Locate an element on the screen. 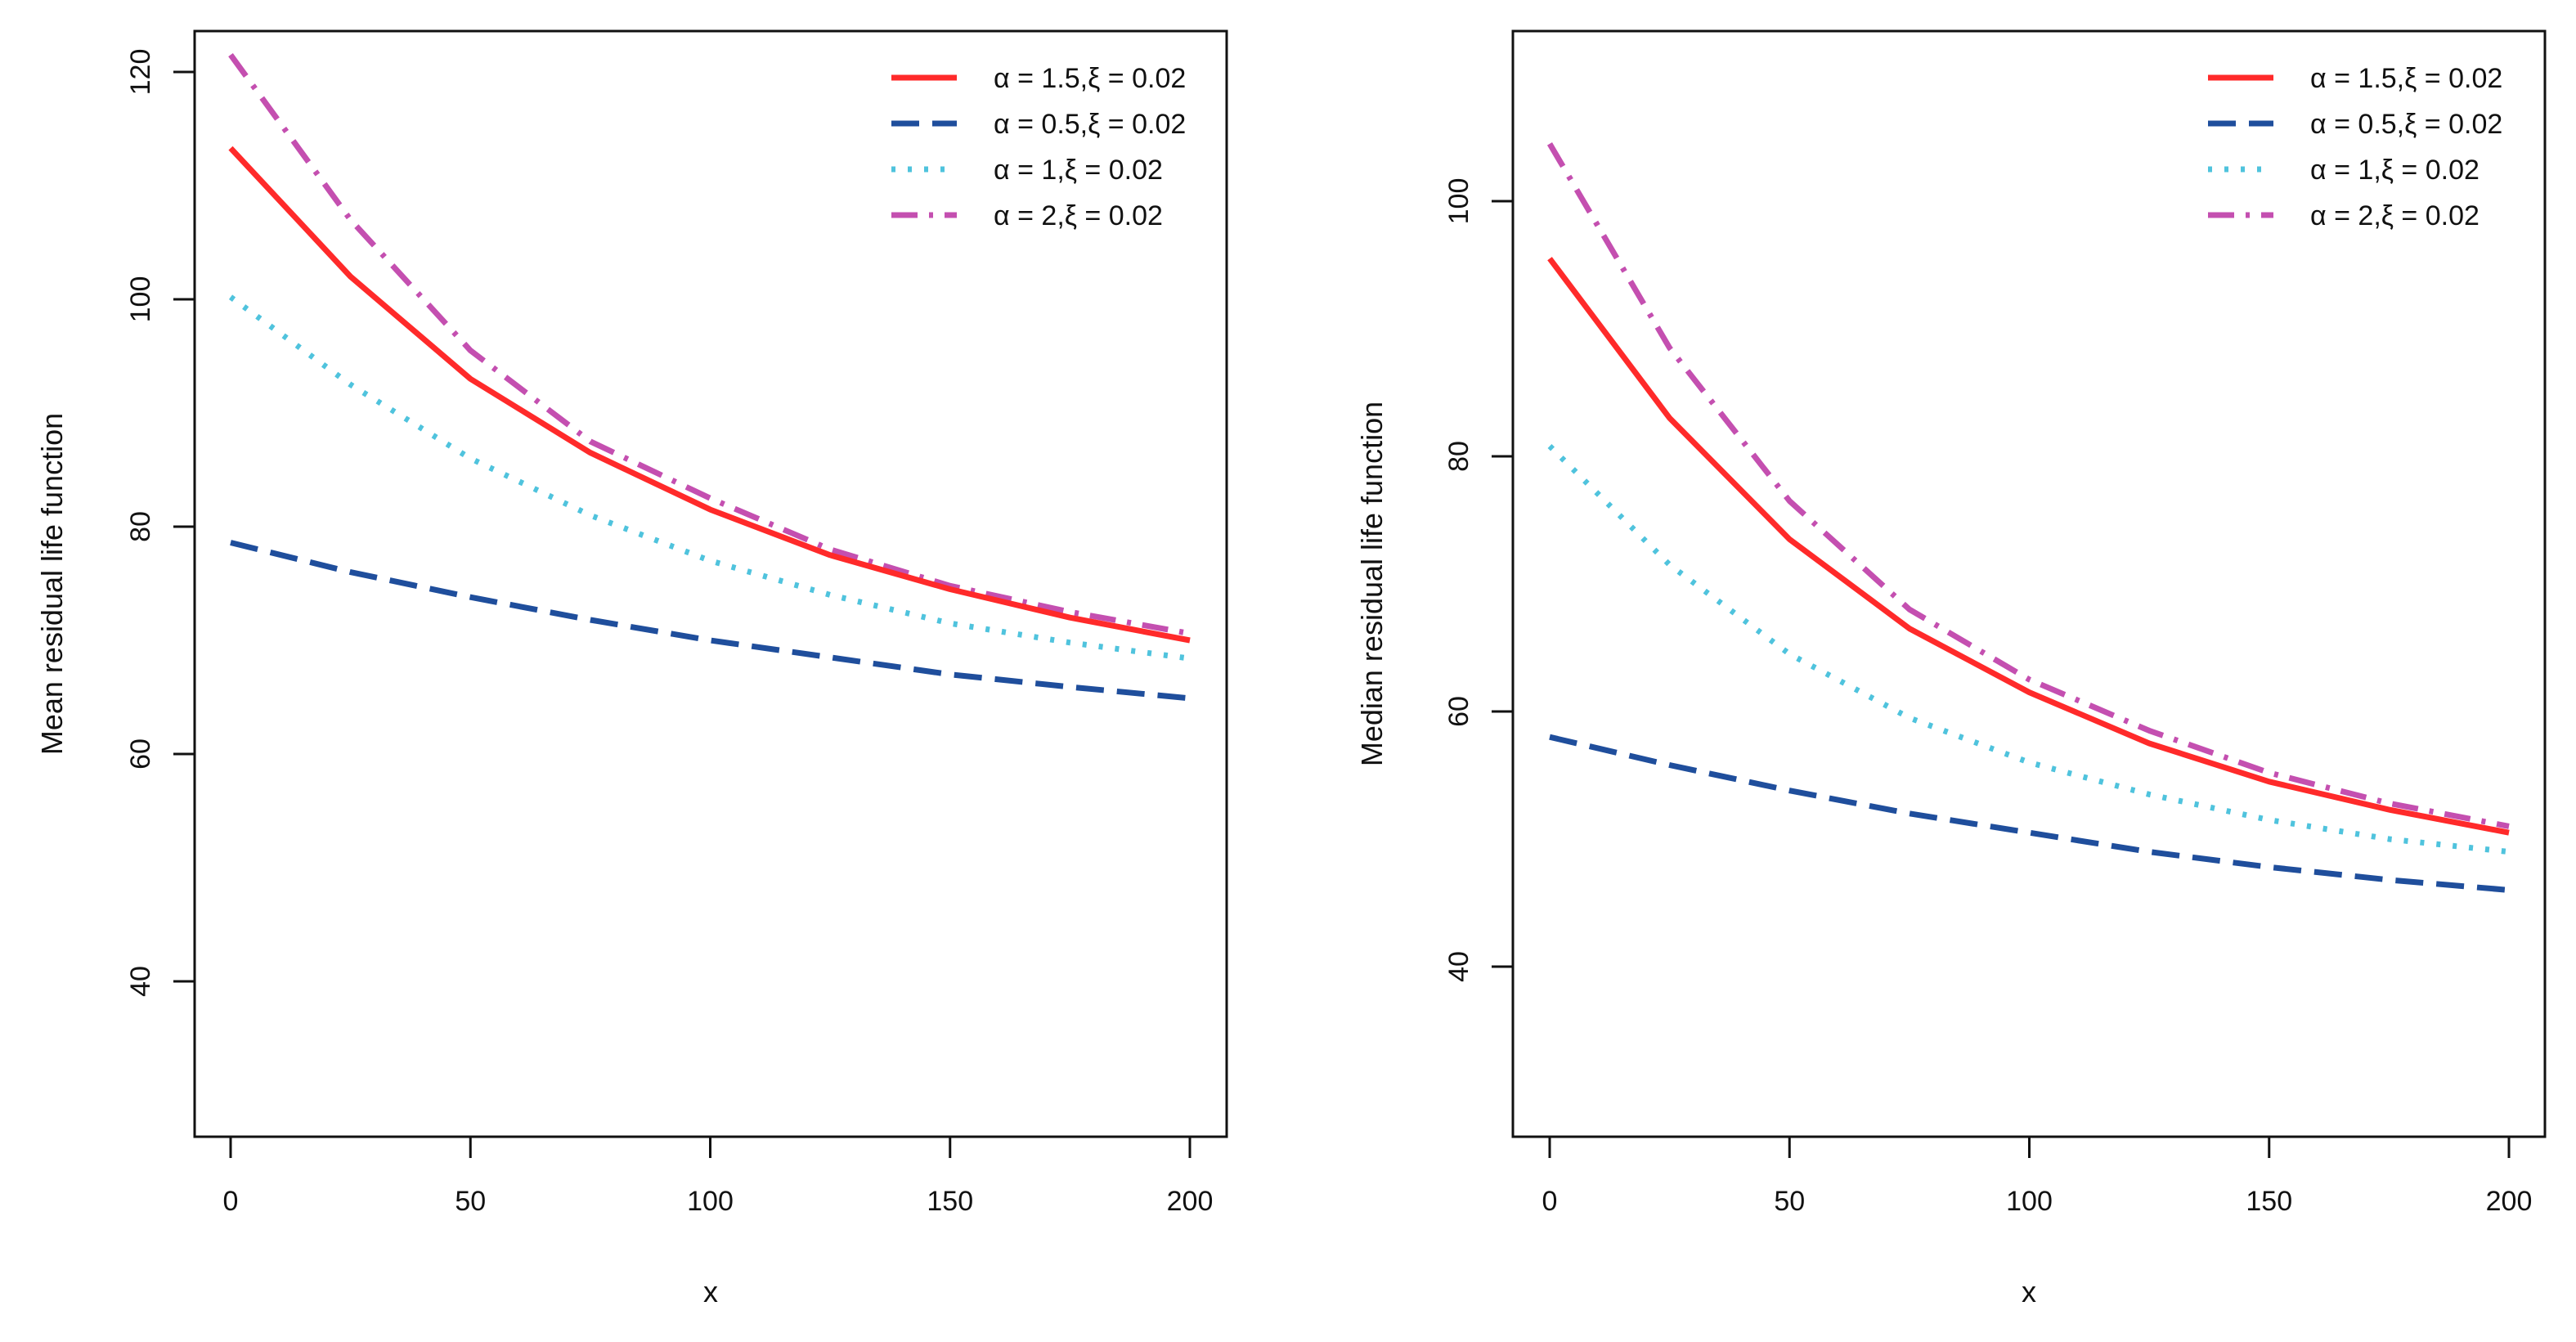 The image size is (2576, 1342). y-axis-label: Mean residual life function is located at coordinates (52, 584).